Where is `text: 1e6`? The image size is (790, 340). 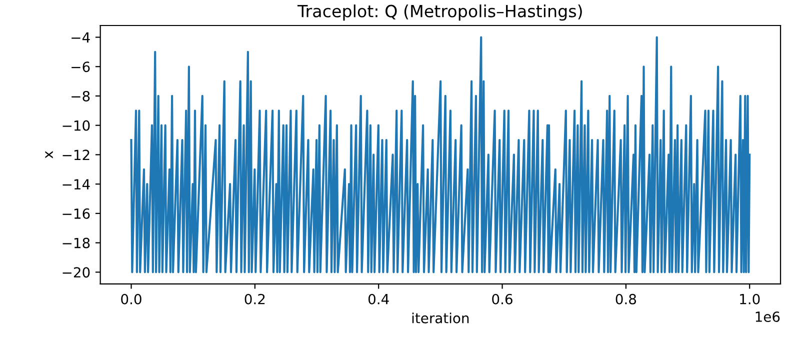
text: 1e6 is located at coordinates (768, 317).